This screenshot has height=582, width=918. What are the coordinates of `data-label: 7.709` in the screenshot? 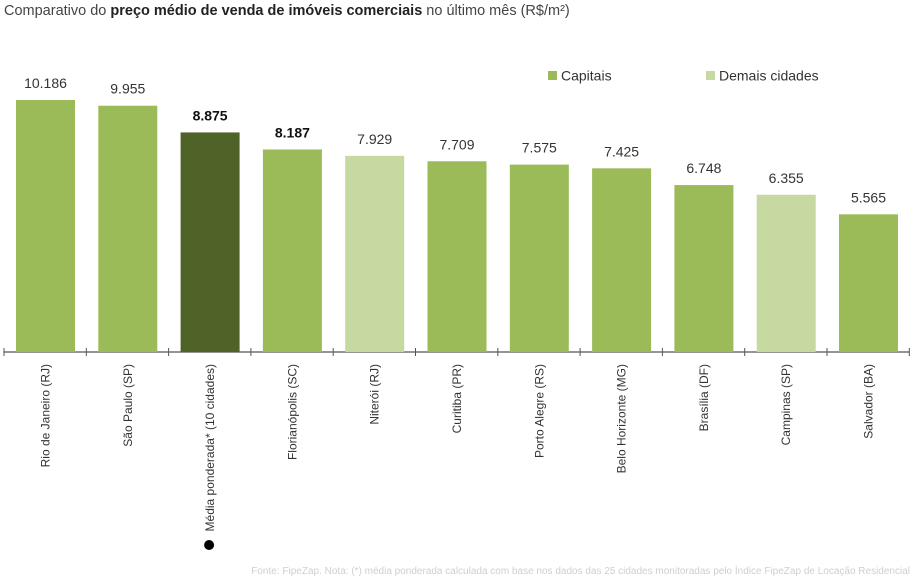 It's located at (456, 144).